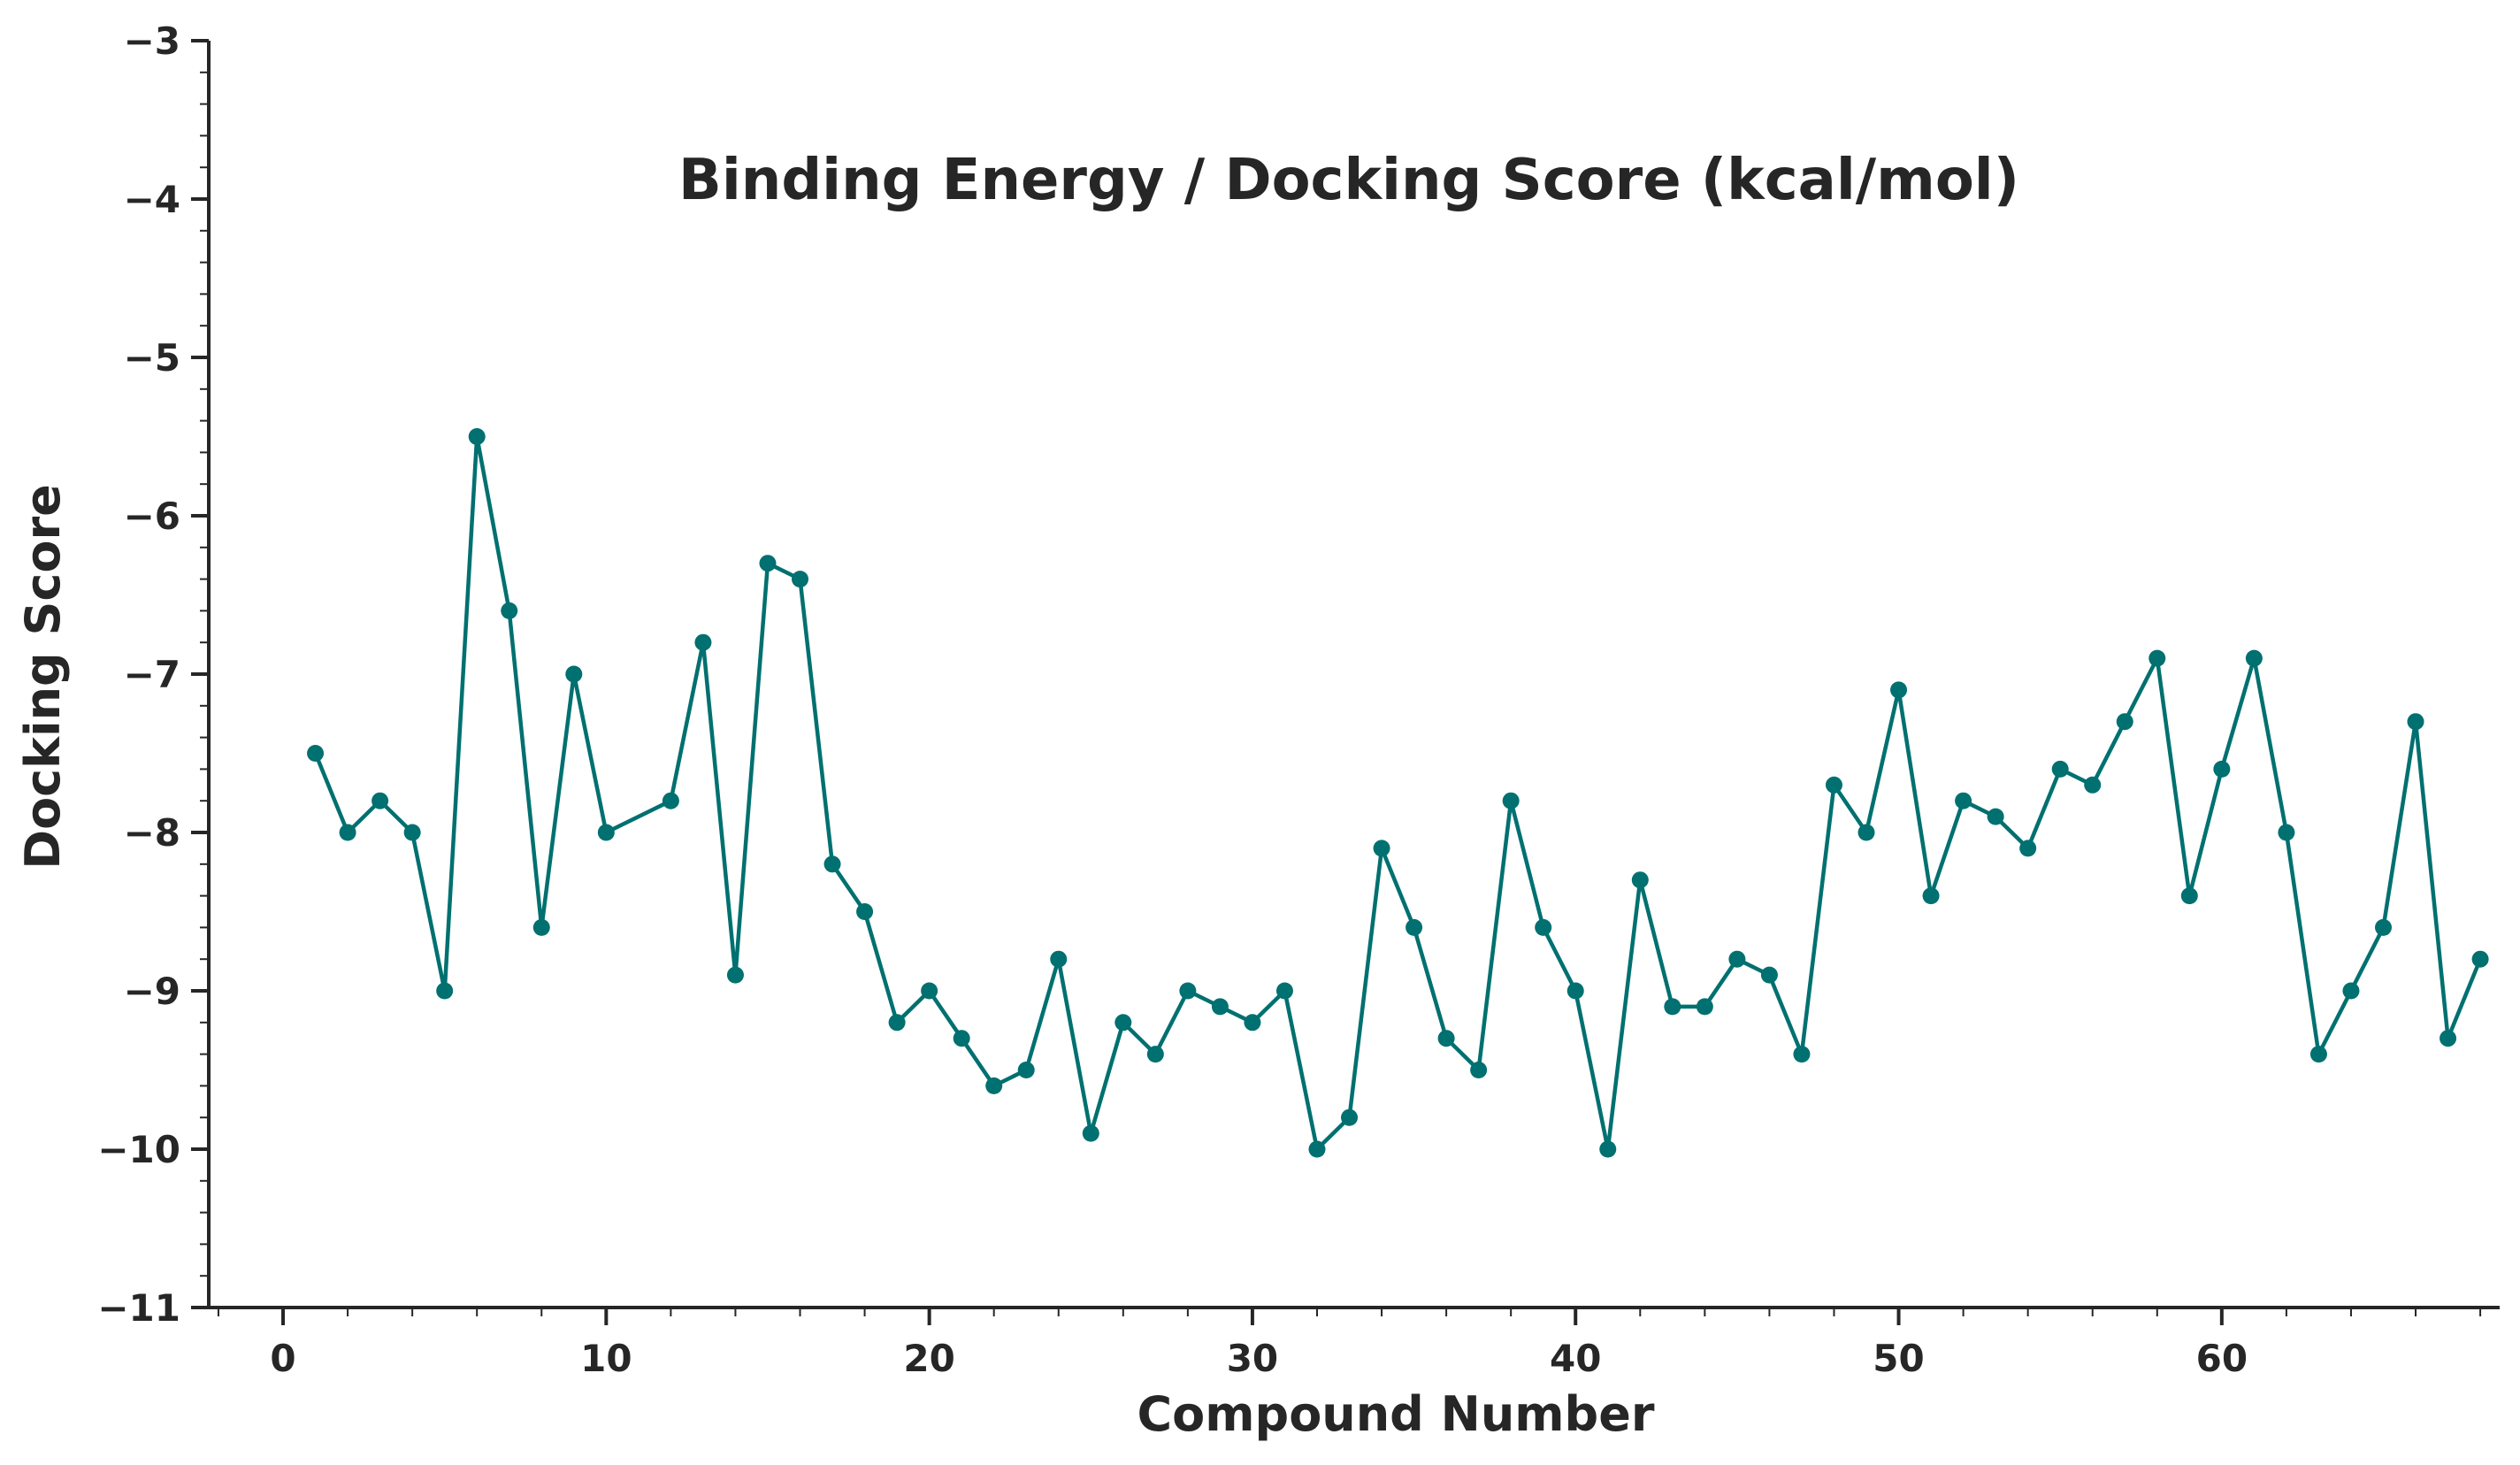 This screenshot has height=1465, width=2520. What do you see at coordinates (152, 991) in the screenshot?
I see `y-tick-label: −9` at bounding box center [152, 991].